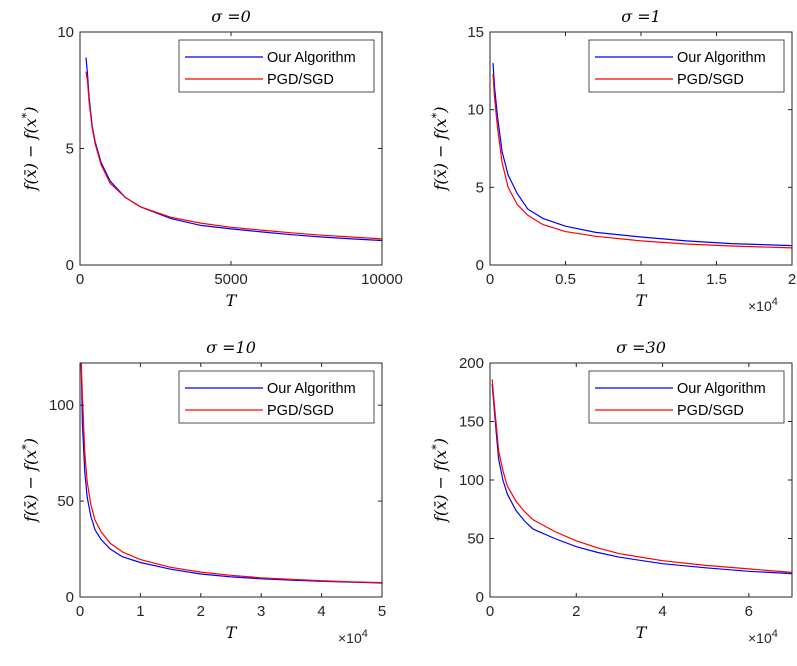  I want to click on axes-box, so click(231, 480).